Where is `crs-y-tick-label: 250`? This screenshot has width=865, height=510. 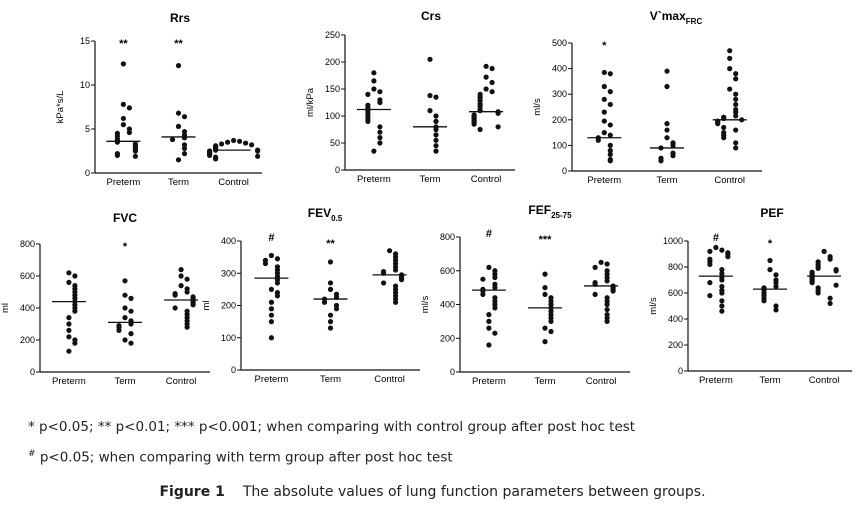 crs-y-tick-label: 250 is located at coordinates (332, 35).